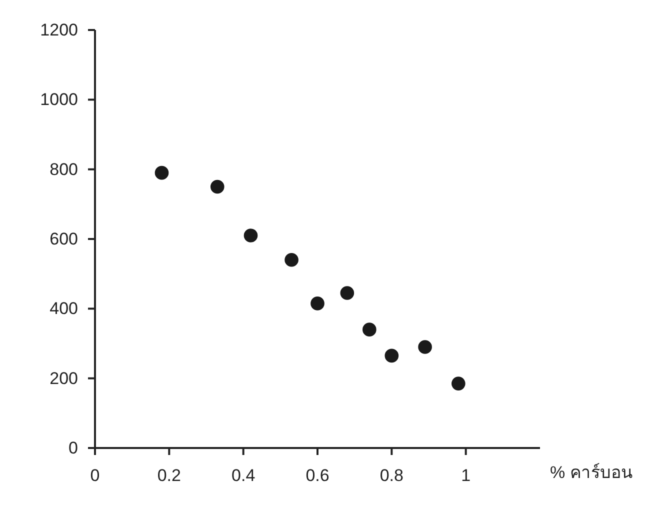  Describe the element at coordinates (64, 378) in the screenshot. I see `y-tick-label: 200` at that location.